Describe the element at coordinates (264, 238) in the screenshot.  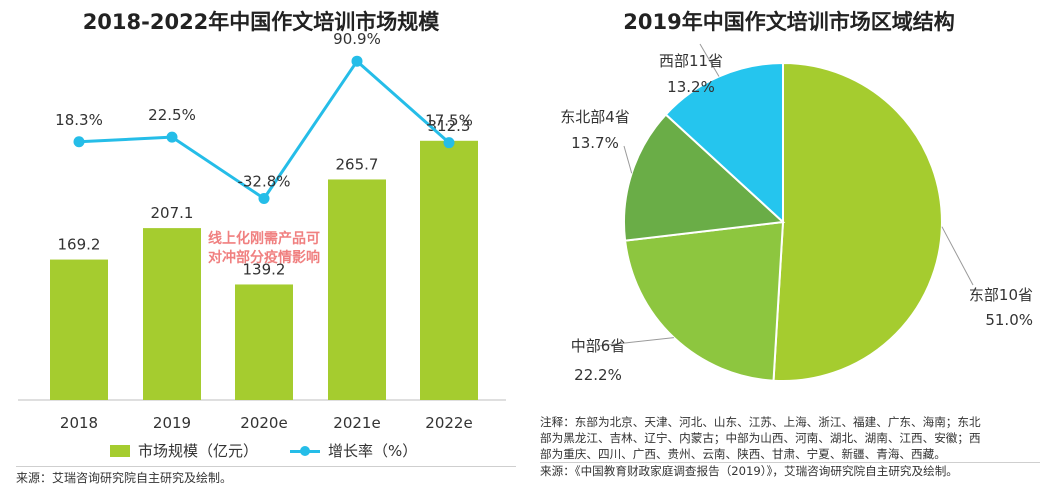
I see `annotation-text: 线上化刚需产品可` at that location.